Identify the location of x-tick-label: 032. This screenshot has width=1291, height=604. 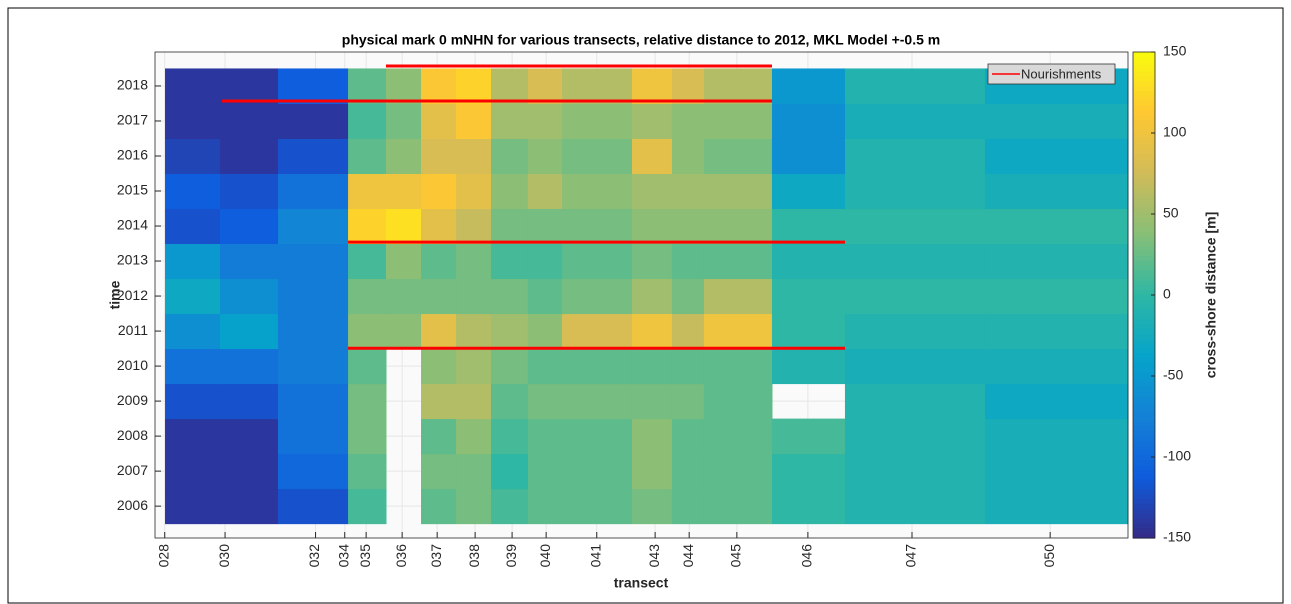
(314, 556).